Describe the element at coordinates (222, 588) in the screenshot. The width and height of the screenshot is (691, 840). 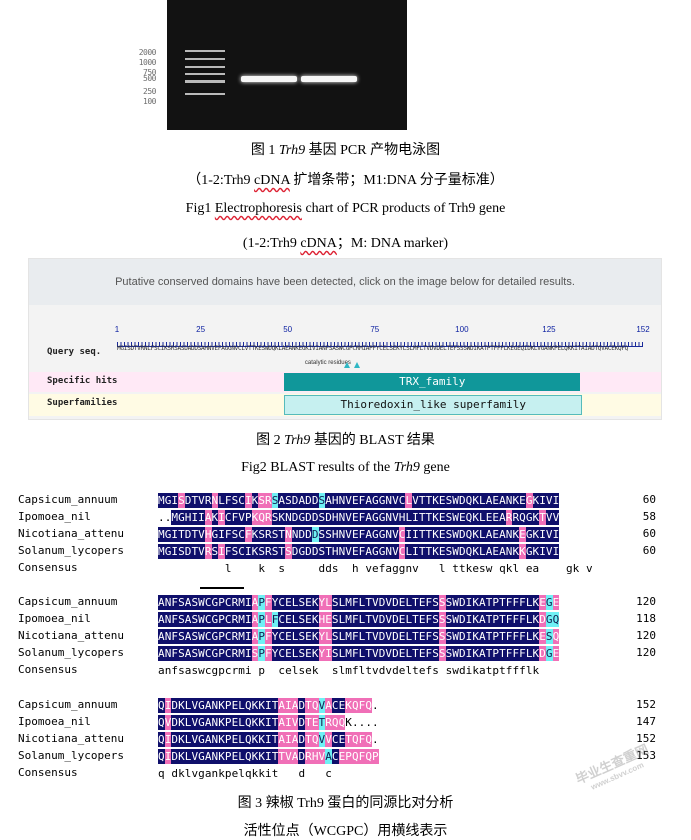
I see `active-site-underline` at that location.